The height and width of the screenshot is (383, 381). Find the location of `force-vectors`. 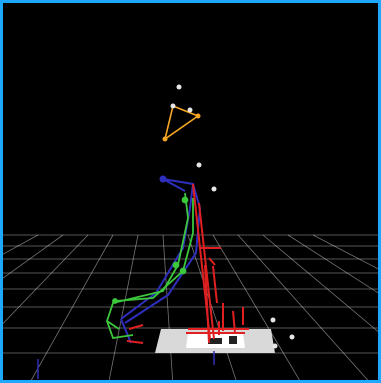

force-vectors is located at coordinates (187, 263).